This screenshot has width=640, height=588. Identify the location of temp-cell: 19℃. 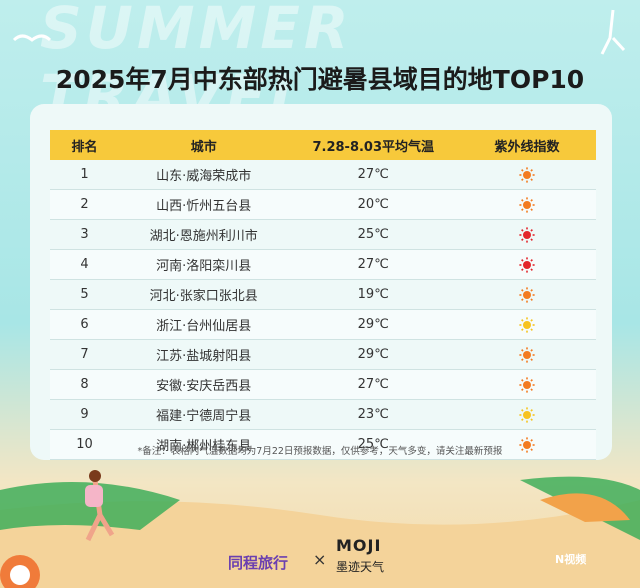
(373, 294).